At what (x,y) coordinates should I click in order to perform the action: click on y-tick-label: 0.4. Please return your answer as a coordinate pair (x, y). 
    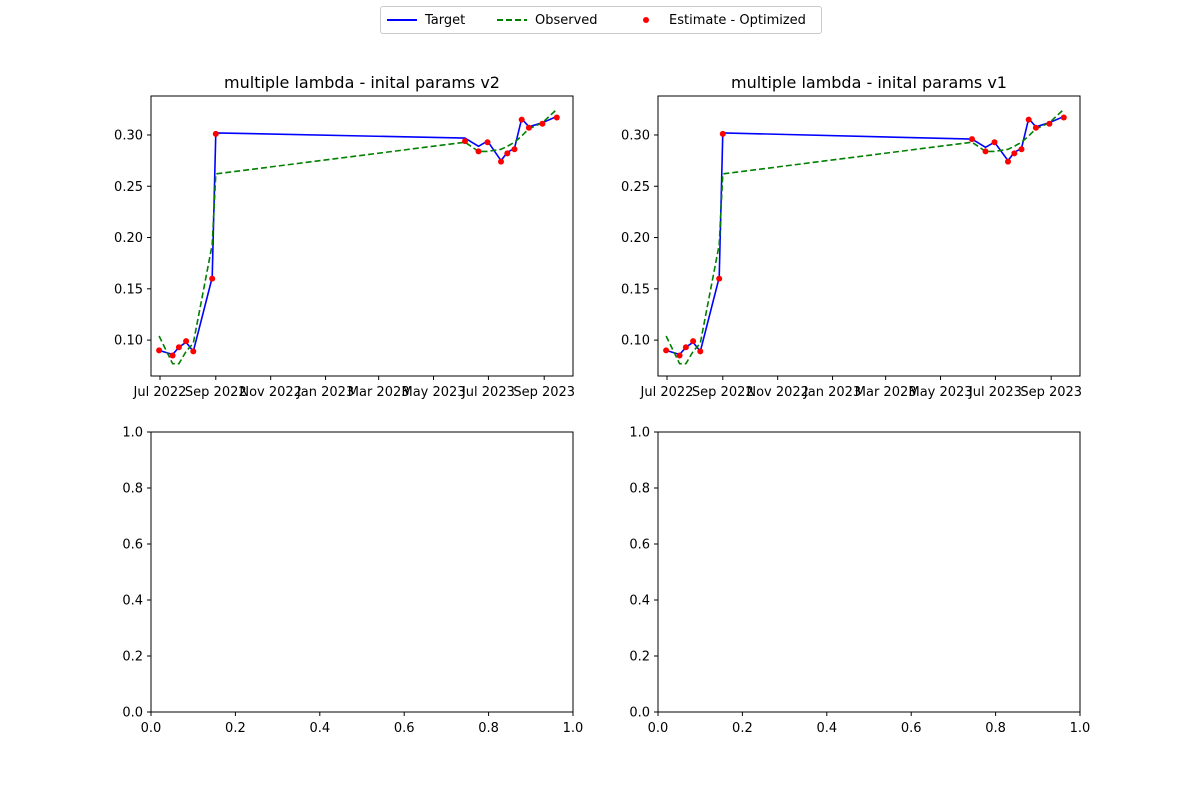
    Looking at the image, I should click on (132, 601).